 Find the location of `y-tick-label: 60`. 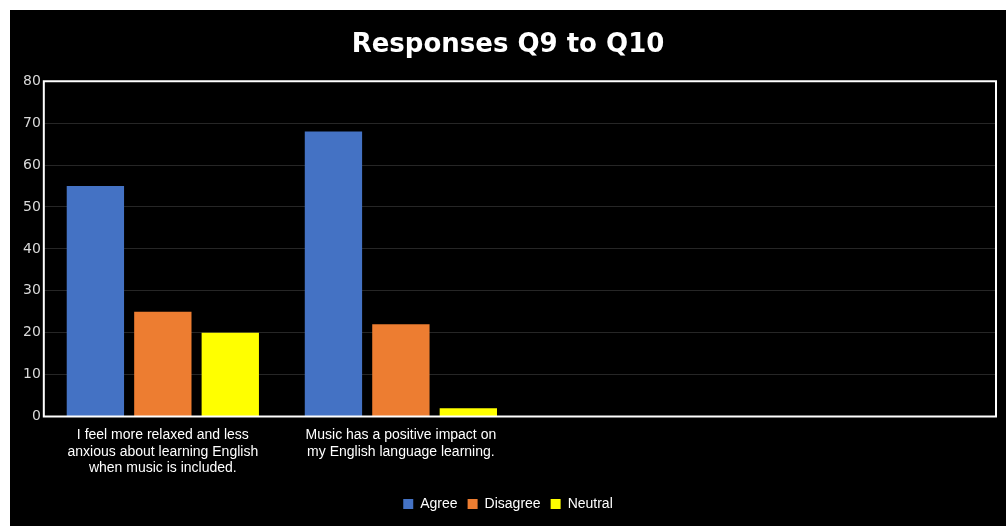

y-tick-label: 60 is located at coordinates (31, 163).